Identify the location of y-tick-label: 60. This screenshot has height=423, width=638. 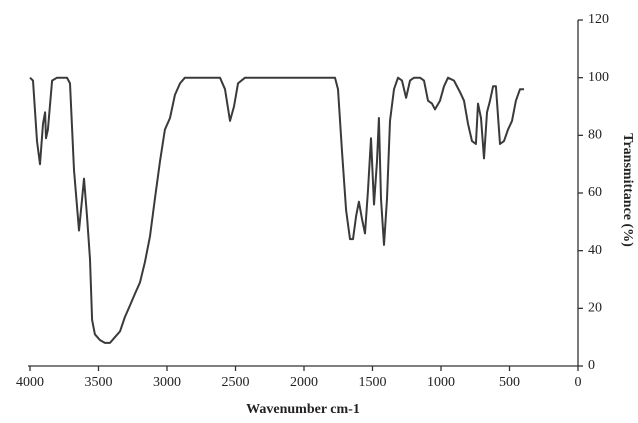
(595, 192).